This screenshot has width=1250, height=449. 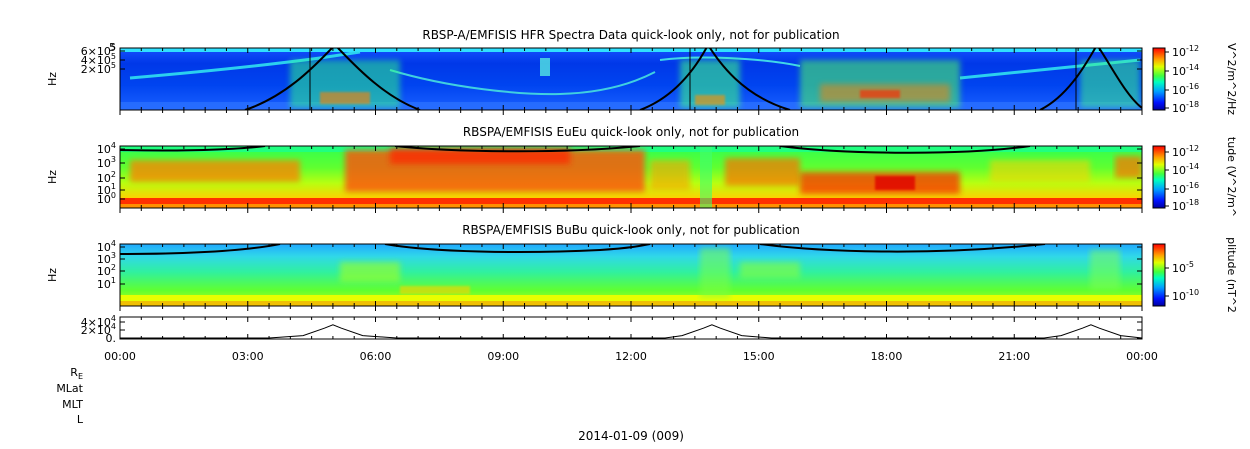 What do you see at coordinates (69, 388) in the screenshot?
I see `ephemeris-mlat-label: MLat` at bounding box center [69, 388].